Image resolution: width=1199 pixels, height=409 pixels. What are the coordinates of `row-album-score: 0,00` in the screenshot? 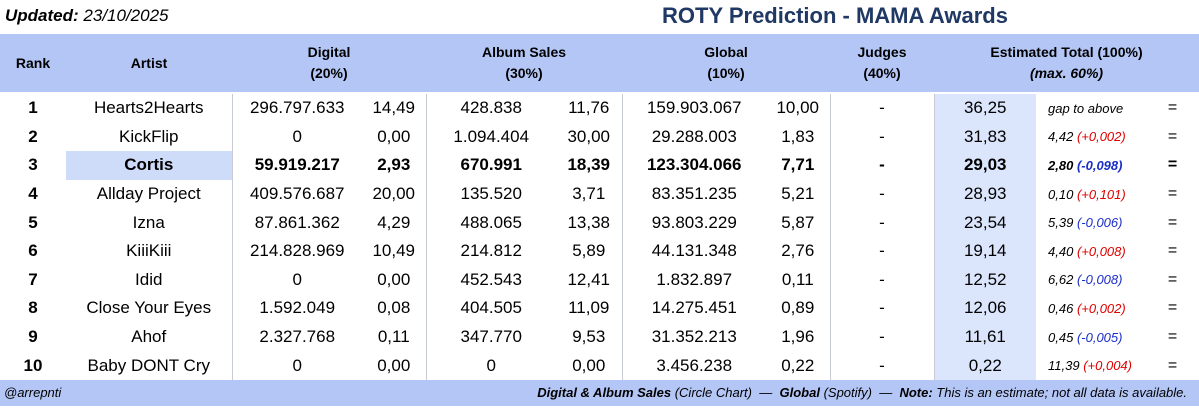 It's located at (589, 365).